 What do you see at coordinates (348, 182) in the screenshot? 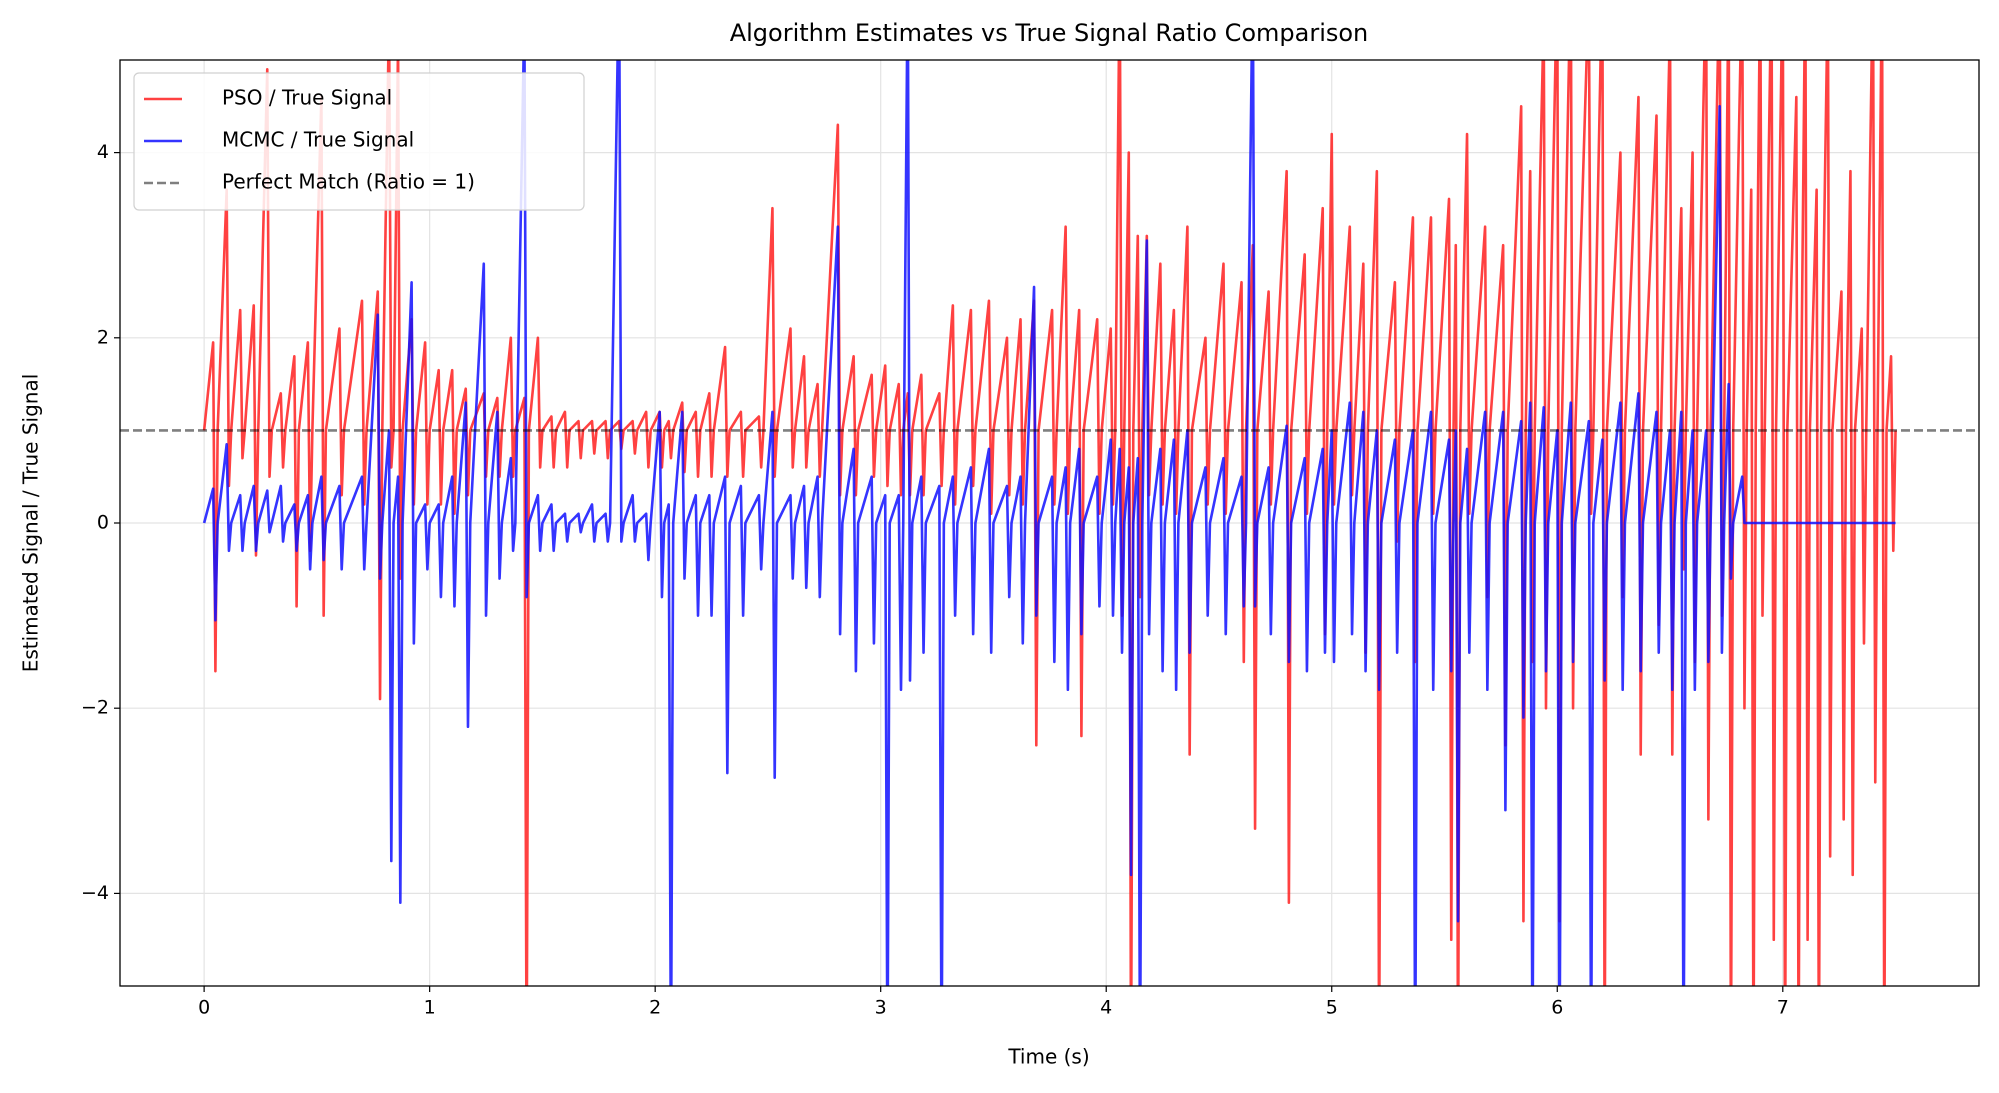
I see `legend-label: Perfect Match (Ratio = 1)` at bounding box center [348, 182].